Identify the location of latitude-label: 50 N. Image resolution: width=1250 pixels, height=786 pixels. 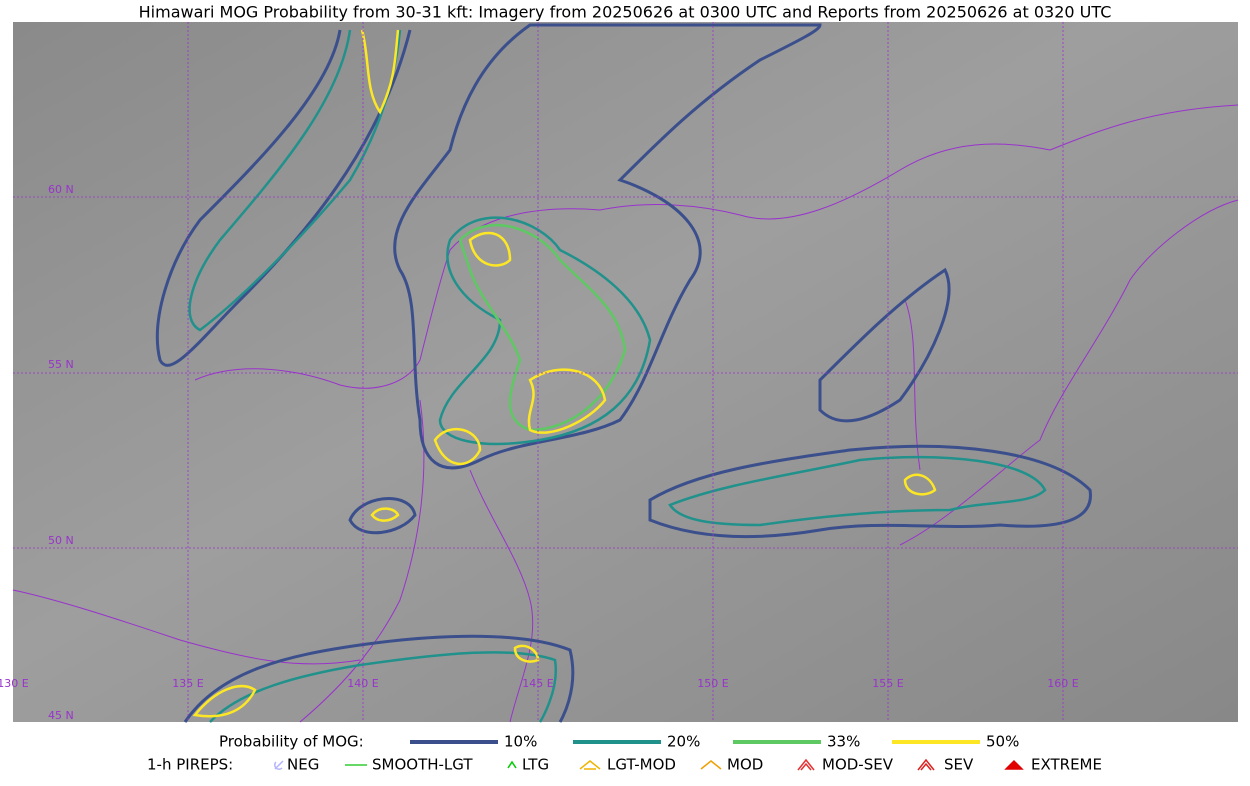
(61, 540).